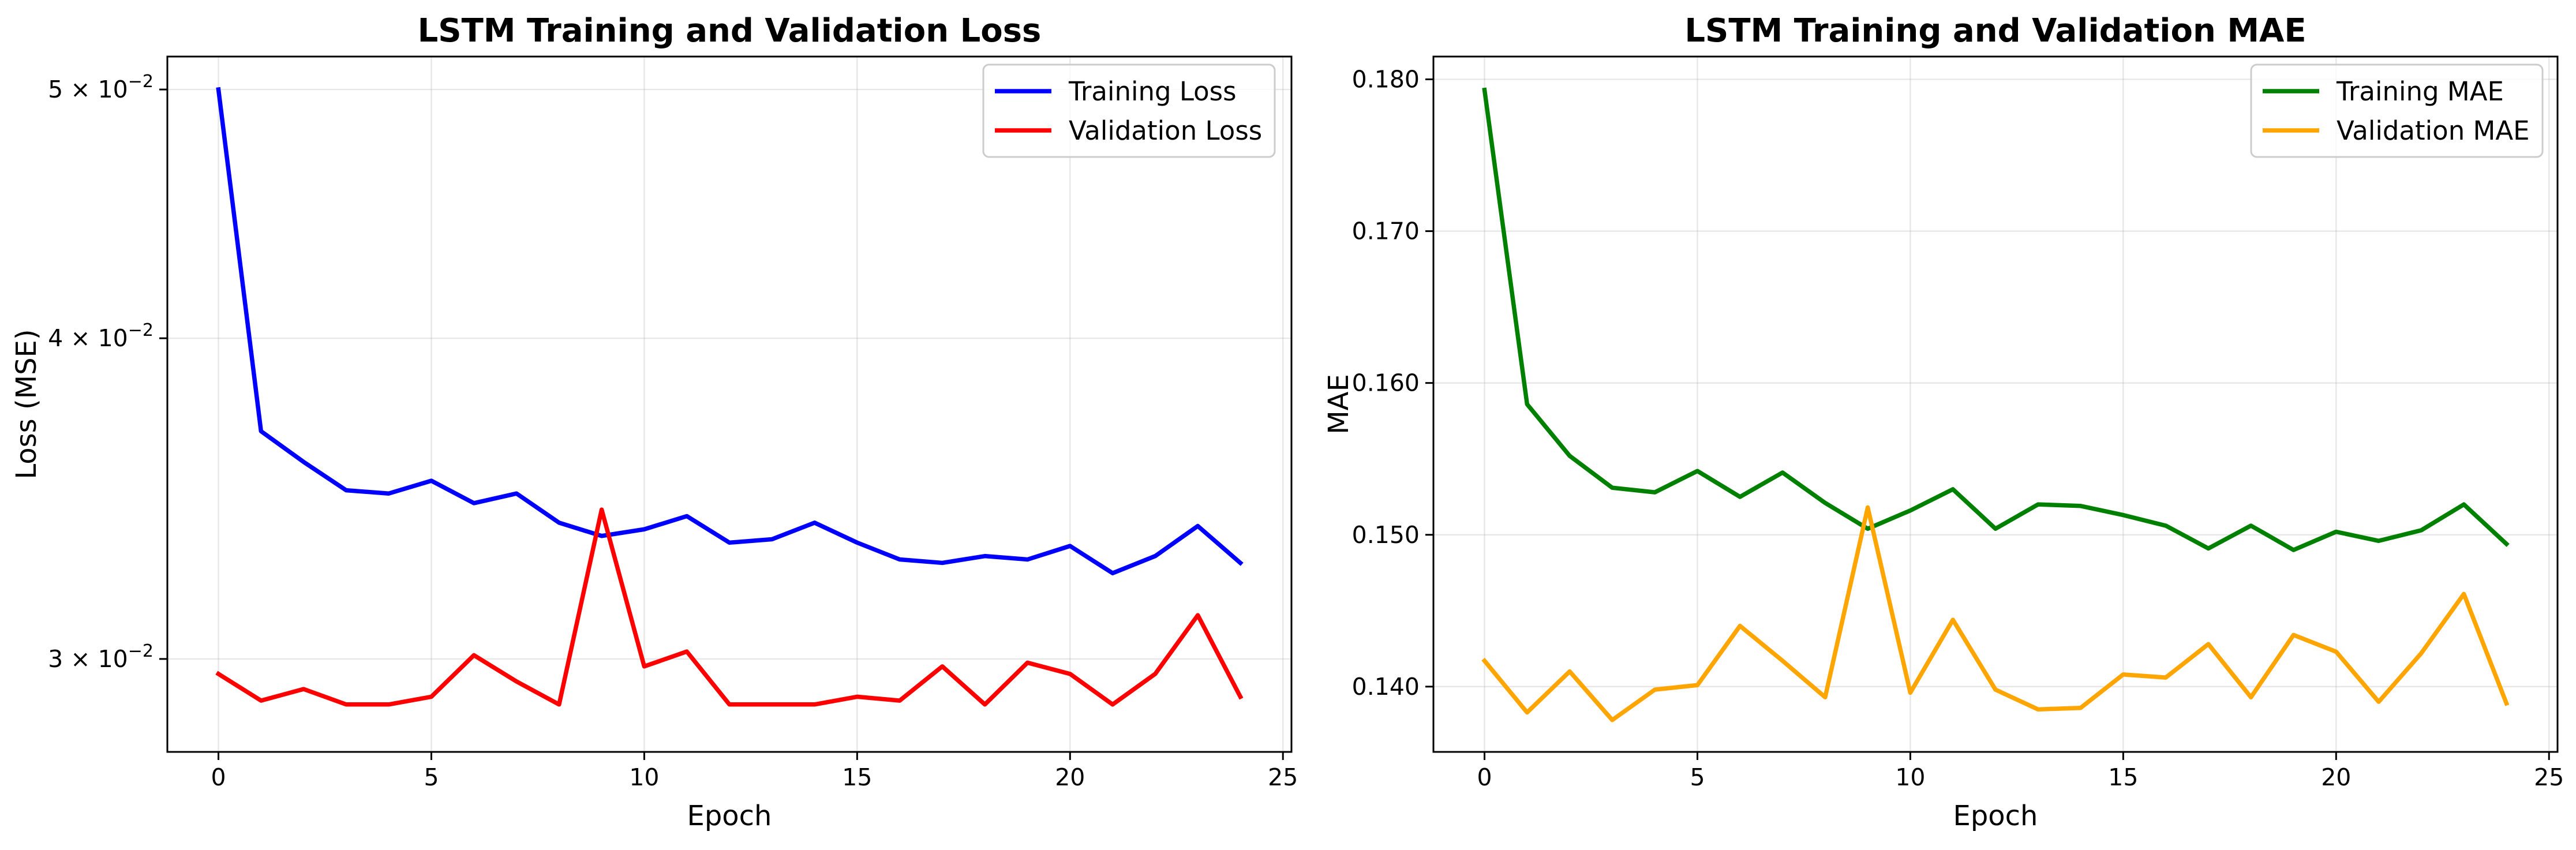 The height and width of the screenshot is (850, 2576). I want to click on series-line-validation-mae, so click(1996, 613).